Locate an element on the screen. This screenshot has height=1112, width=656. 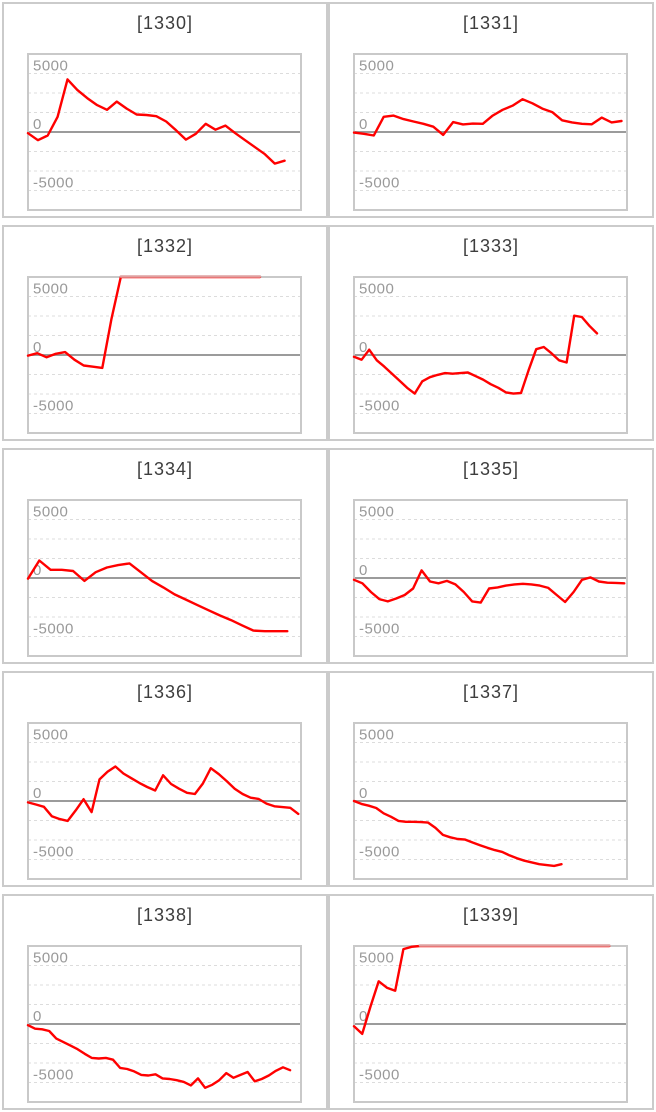
chart-title: [1332] is located at coordinates (165, 246).